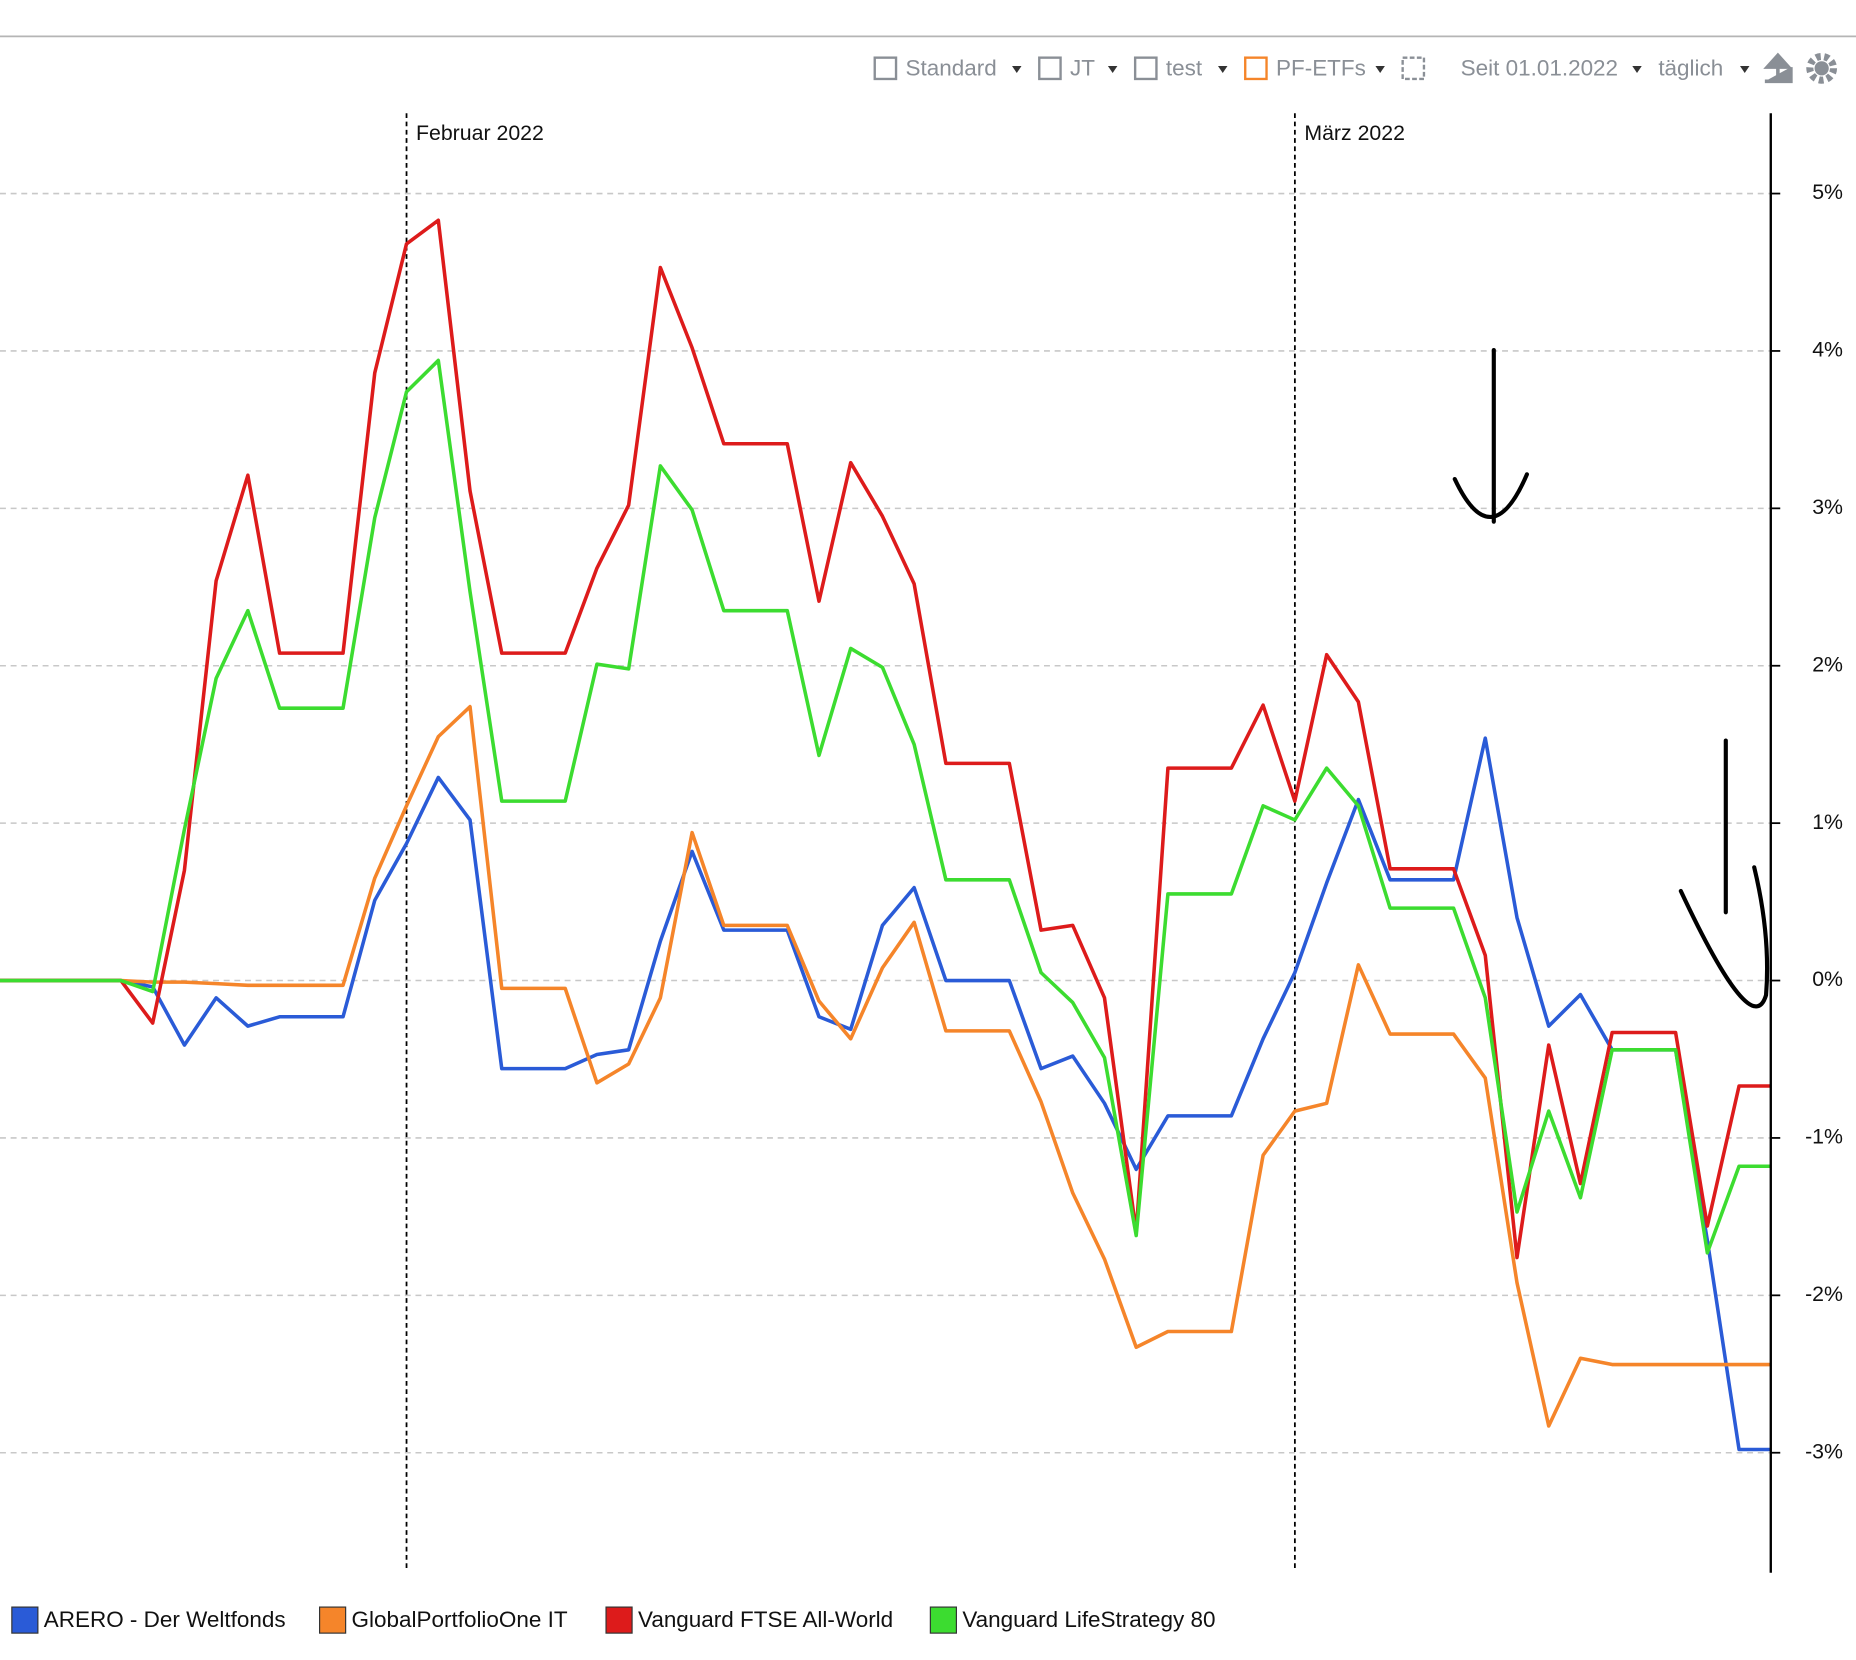  What do you see at coordinates (460, 1619) in the screenshot?
I see `legend-label: GlobalPortfolioOne IT` at bounding box center [460, 1619].